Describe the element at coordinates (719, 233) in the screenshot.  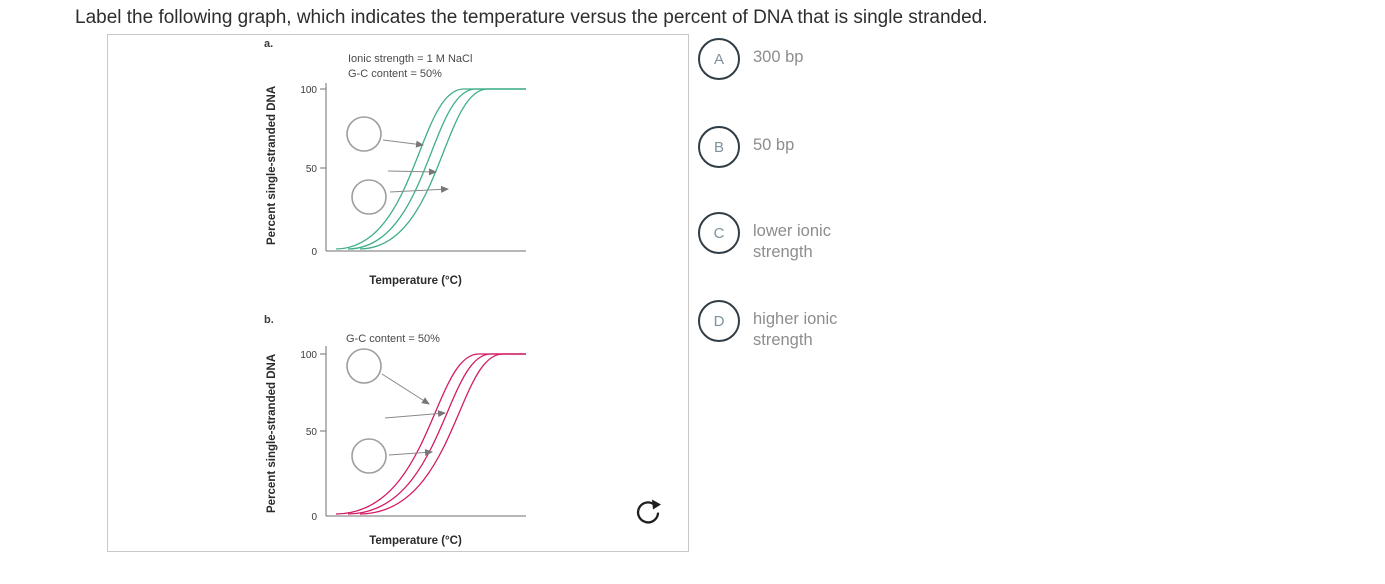
I see `option-c-circle: C` at that location.